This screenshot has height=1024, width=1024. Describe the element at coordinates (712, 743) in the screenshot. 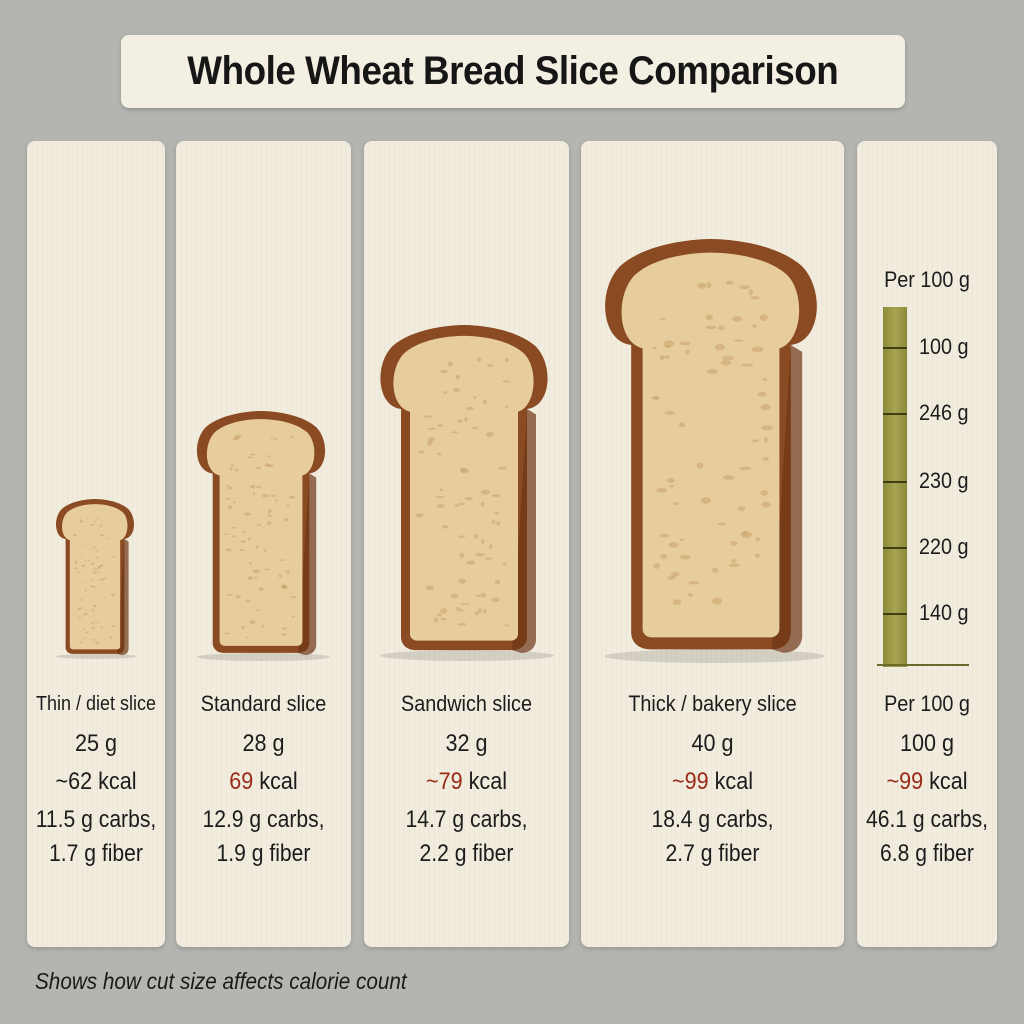

I see `slice-weight: 40 g` at that location.